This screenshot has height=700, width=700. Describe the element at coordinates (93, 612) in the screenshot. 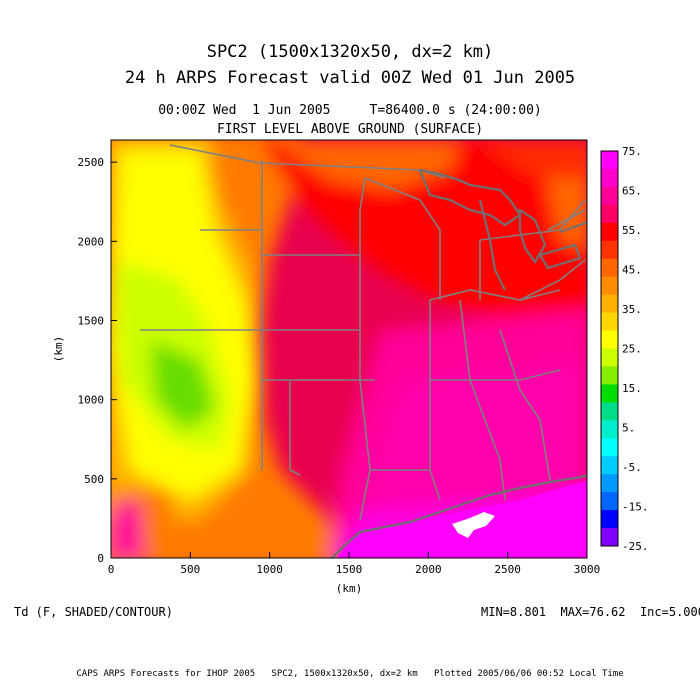

I see `field-variable-label: Td (F, SHADED/CONTOUR)` at that location.